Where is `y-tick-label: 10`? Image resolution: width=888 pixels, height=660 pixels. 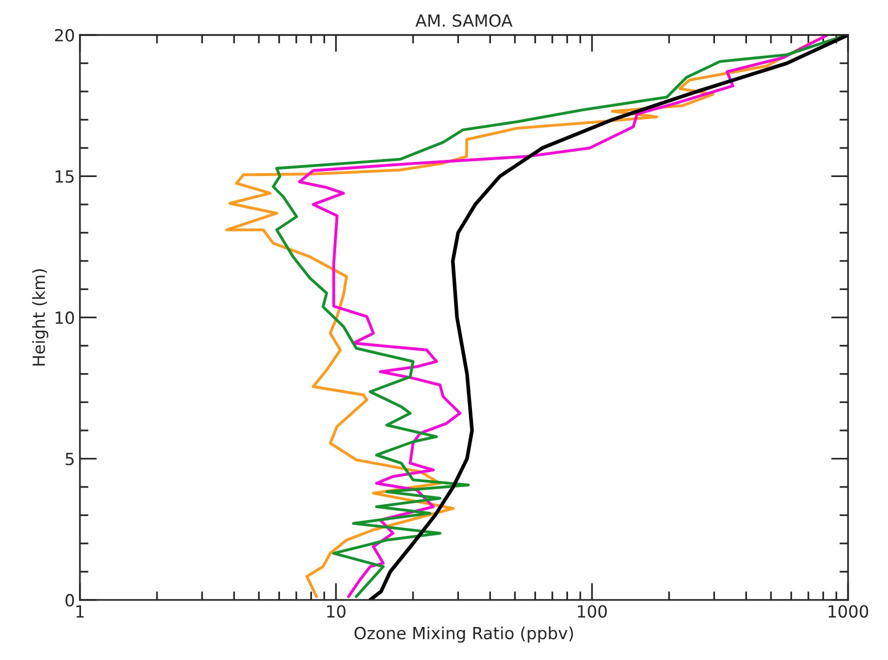 y-tick-label: 10 is located at coordinates (65, 317).